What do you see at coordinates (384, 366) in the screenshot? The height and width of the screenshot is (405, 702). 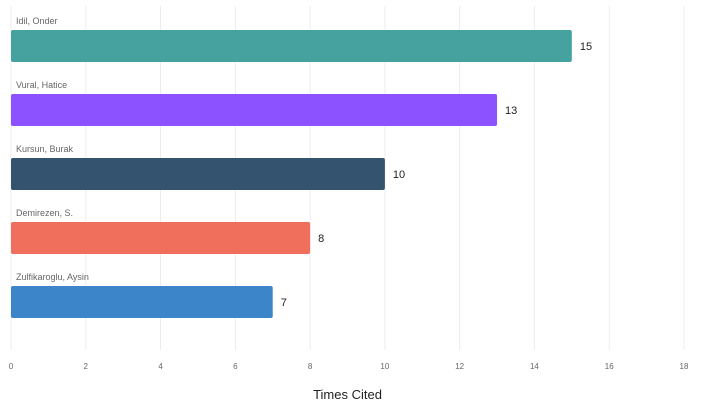 I see `x-tick-label: 10` at bounding box center [384, 366].